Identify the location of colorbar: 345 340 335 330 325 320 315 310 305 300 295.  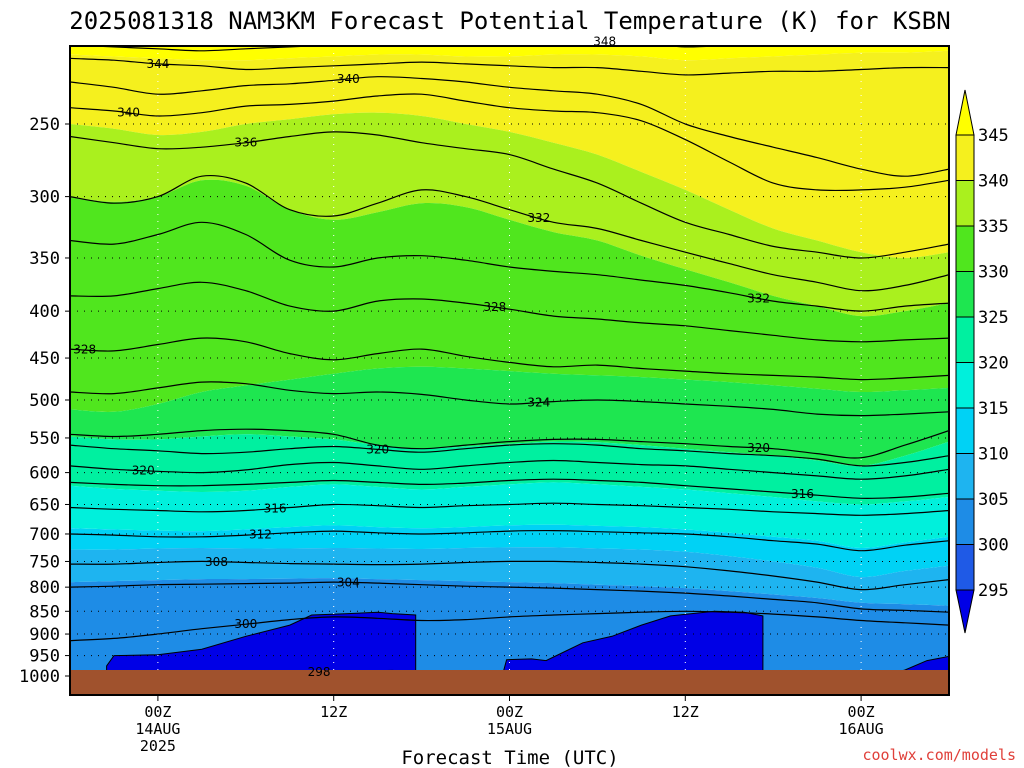
(982, 361).